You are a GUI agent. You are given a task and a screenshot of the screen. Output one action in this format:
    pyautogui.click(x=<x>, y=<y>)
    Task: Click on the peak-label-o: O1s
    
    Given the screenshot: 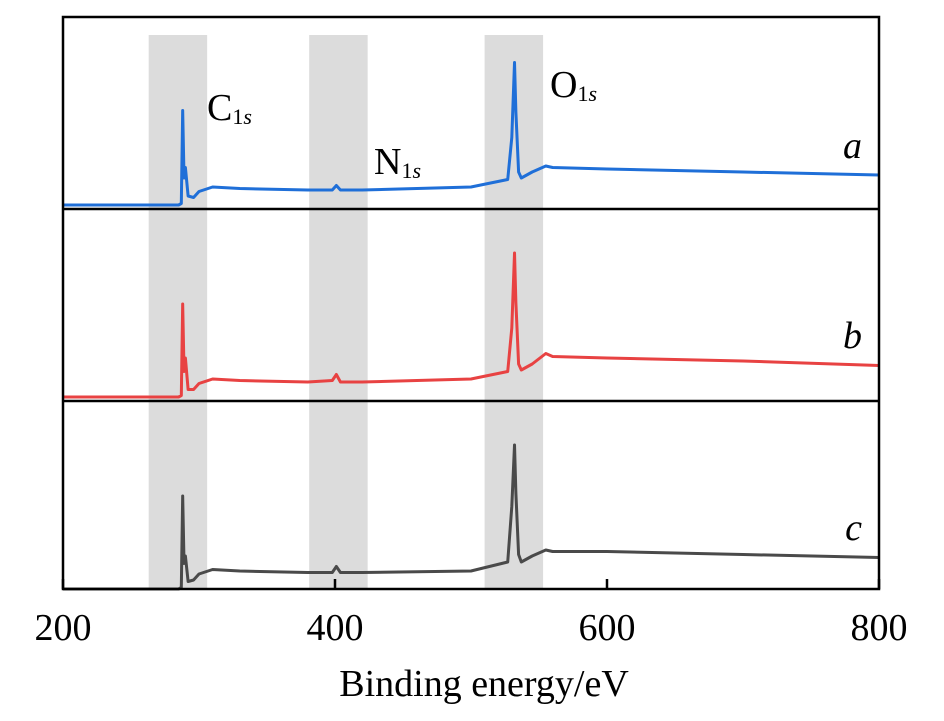 What is the action you would take?
    pyautogui.click(x=573, y=85)
    